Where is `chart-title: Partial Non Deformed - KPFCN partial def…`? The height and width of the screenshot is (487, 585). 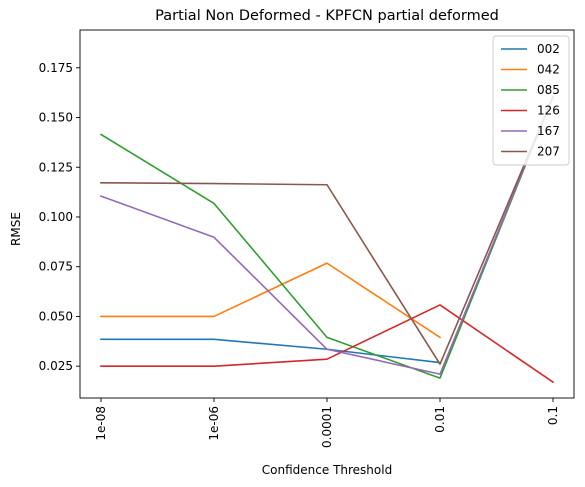 chart-title: Partial Non Deformed - KPFCN partial def… is located at coordinates (327, 16).